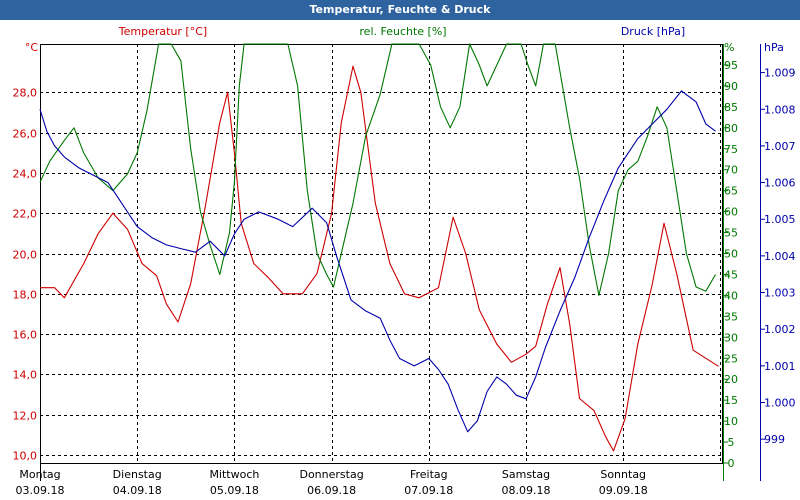 This screenshot has height=500, width=800. I want to click on pressure-tick: 1.000, so click(780, 403).